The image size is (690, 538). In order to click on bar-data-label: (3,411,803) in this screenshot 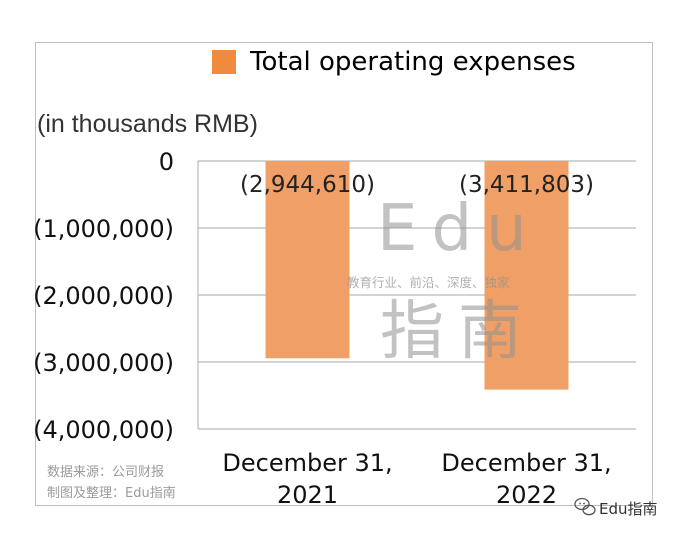, I will do `click(526, 185)`.